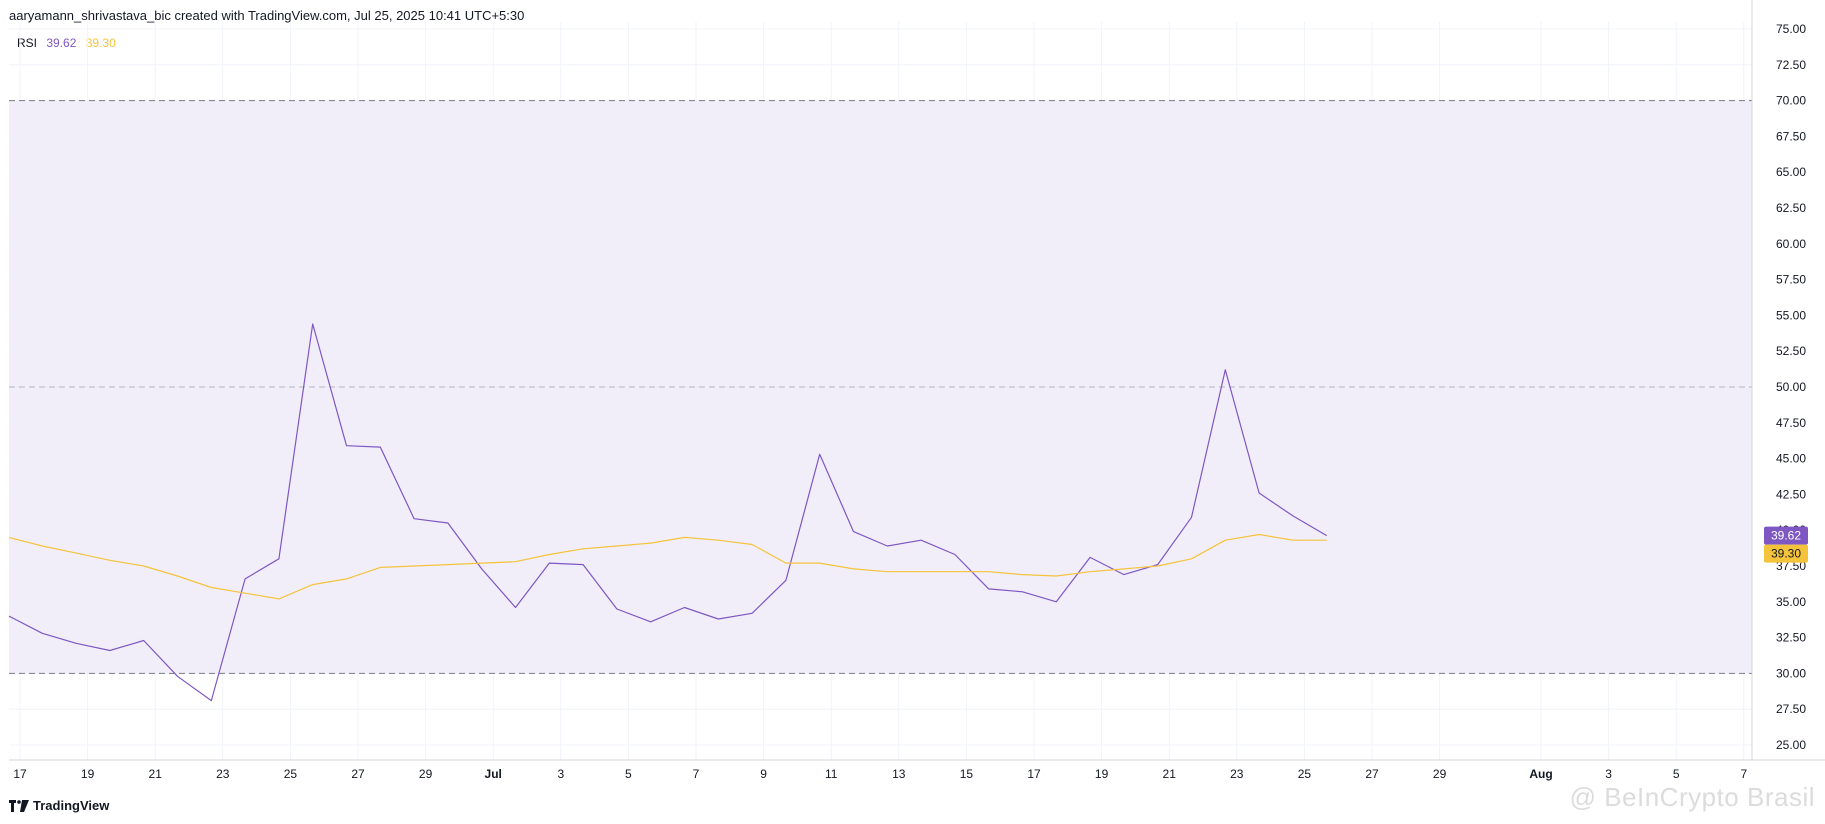 The width and height of the screenshot is (1825, 824). I want to click on tradingview-logo: TradingView, so click(59, 805).